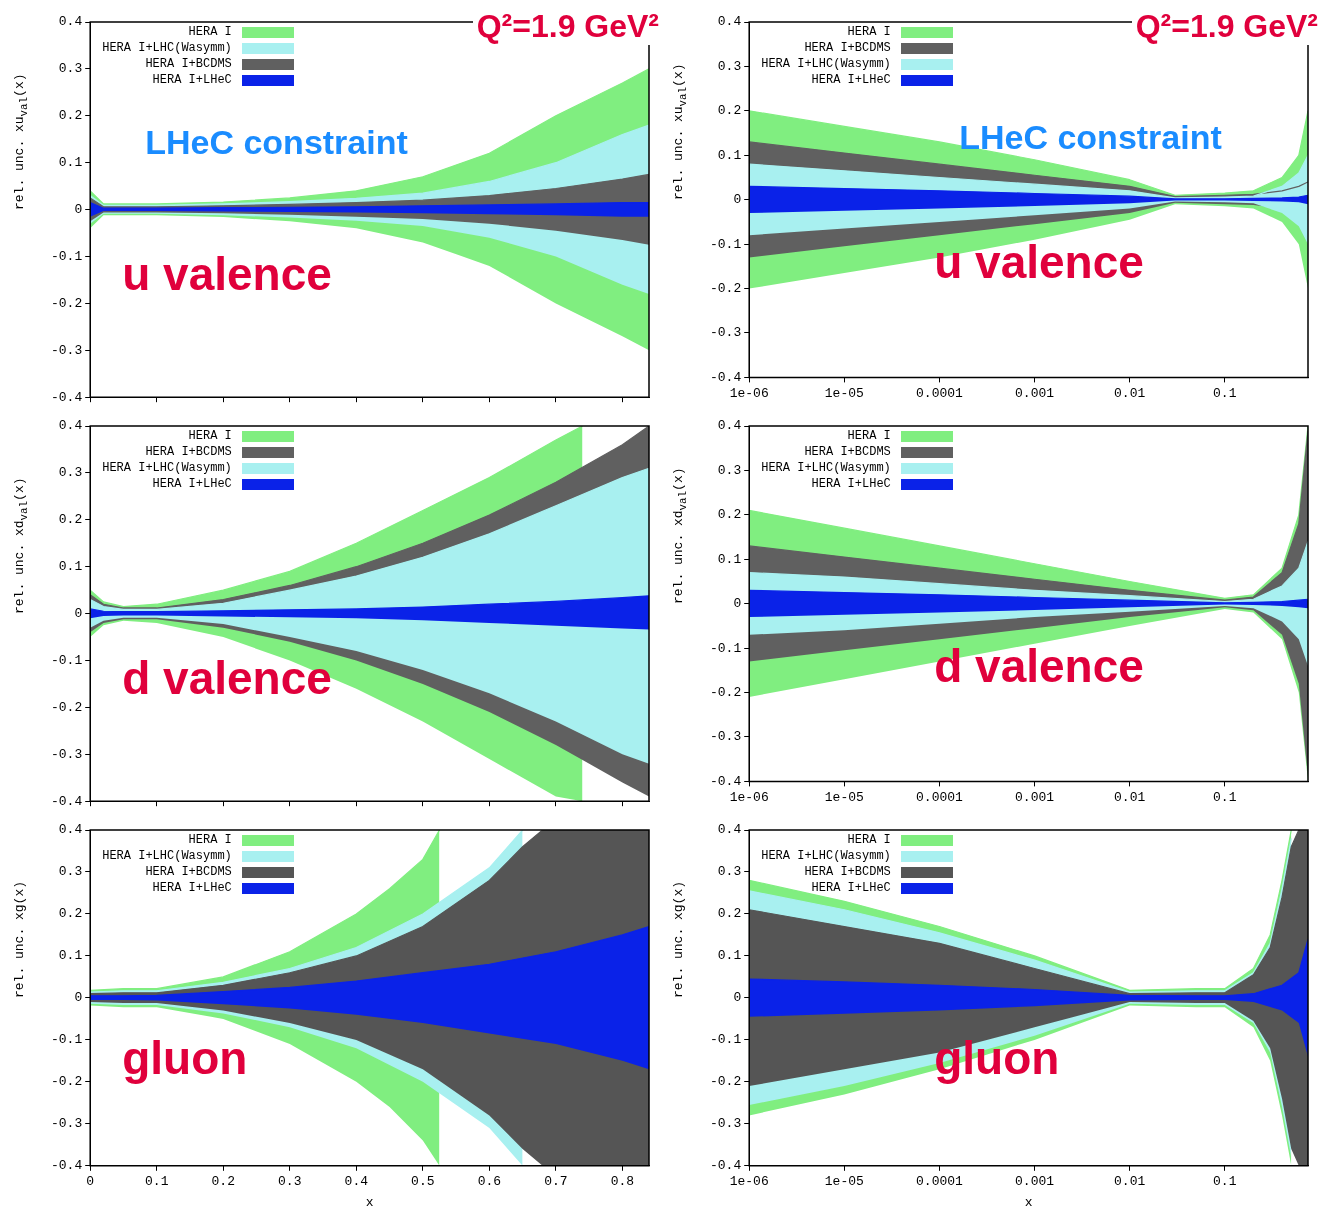 Image resolution: width=1334 pixels, height=1221 pixels. What do you see at coordinates (356, 1182) in the screenshot?
I see `x-tick-label: 0.4` at bounding box center [356, 1182].